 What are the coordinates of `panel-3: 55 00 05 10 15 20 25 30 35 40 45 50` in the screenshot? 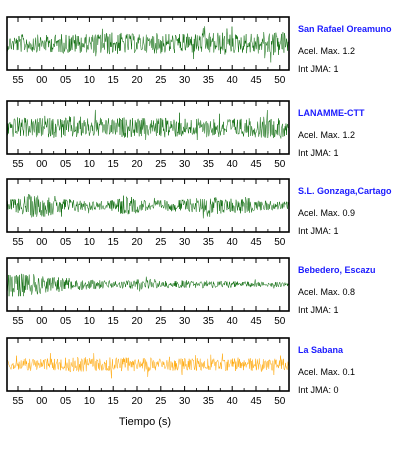 It's located at (148, 213).